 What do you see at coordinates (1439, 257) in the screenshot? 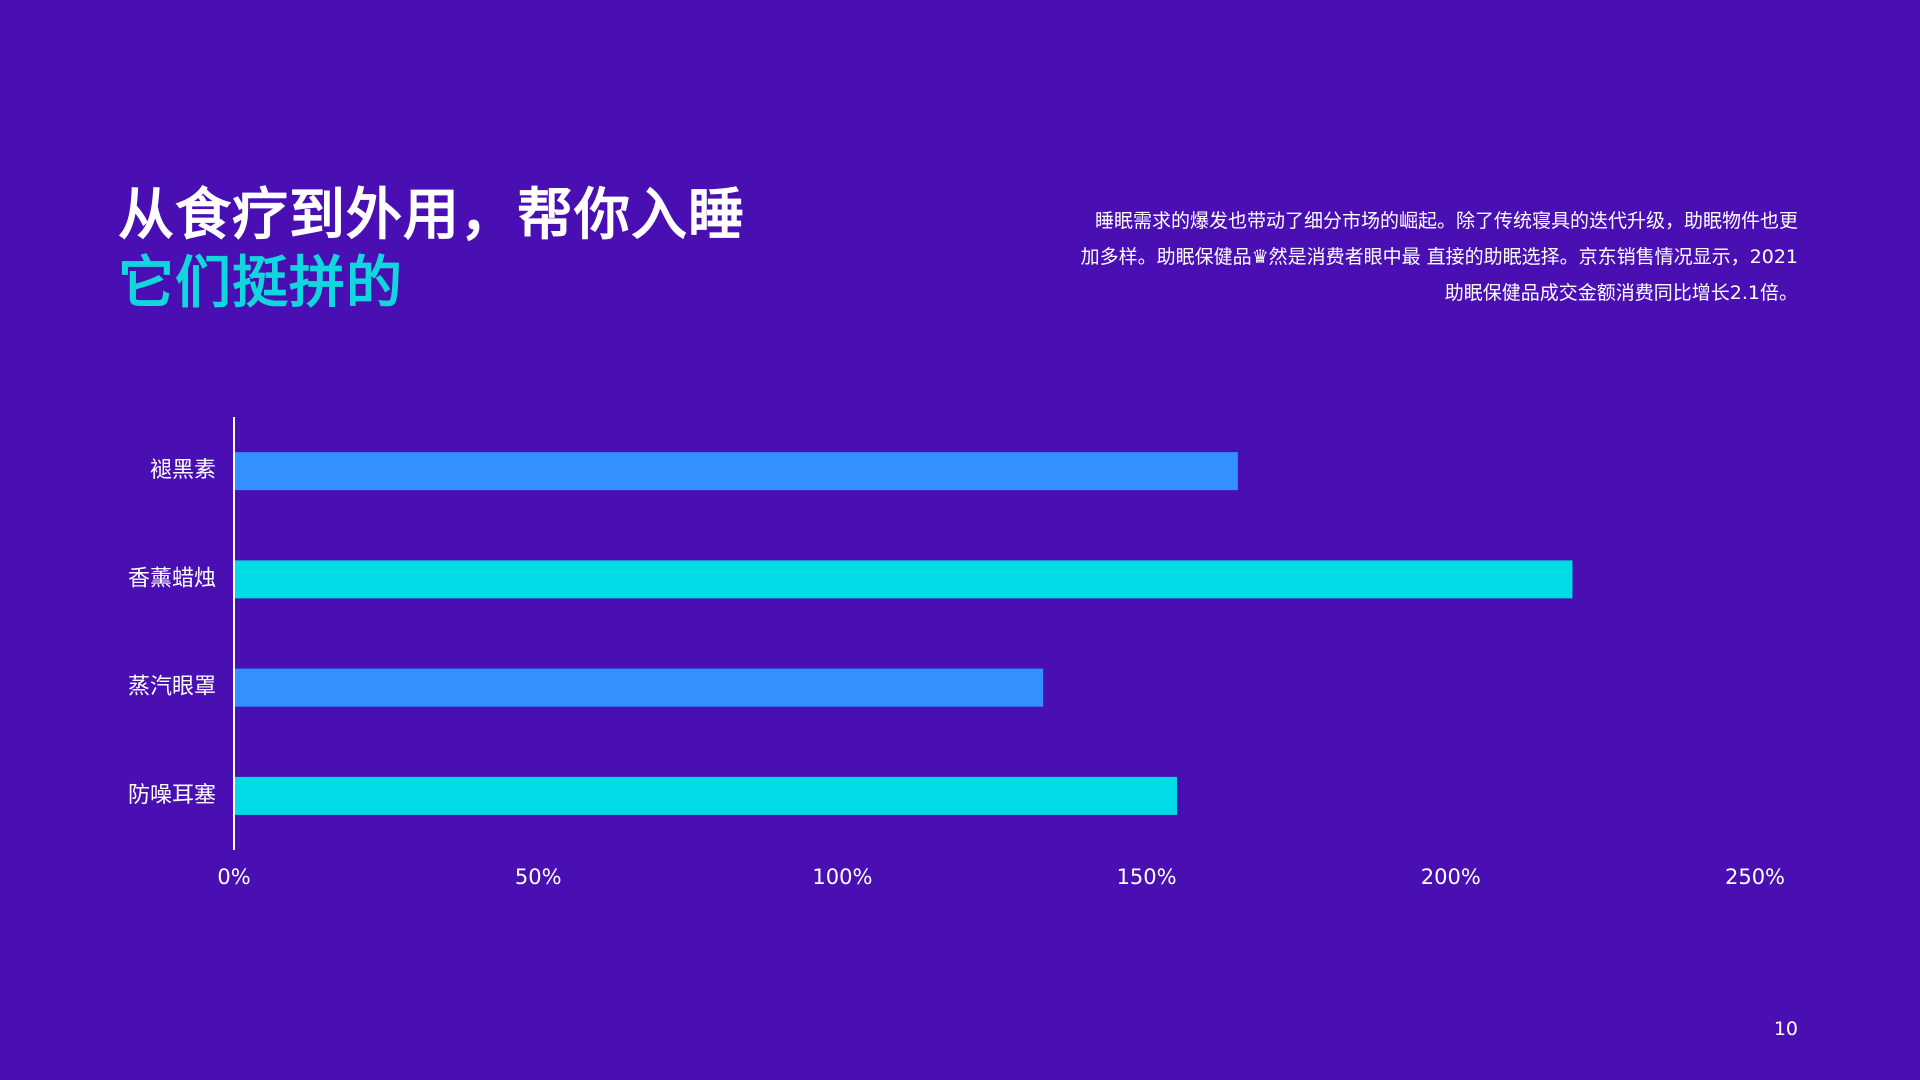
I see `description-line-2: 加多样。助眠保健品♛然是消费者眼中最 直接的助眠选择。京东销售情况显示，2021` at bounding box center [1439, 257].